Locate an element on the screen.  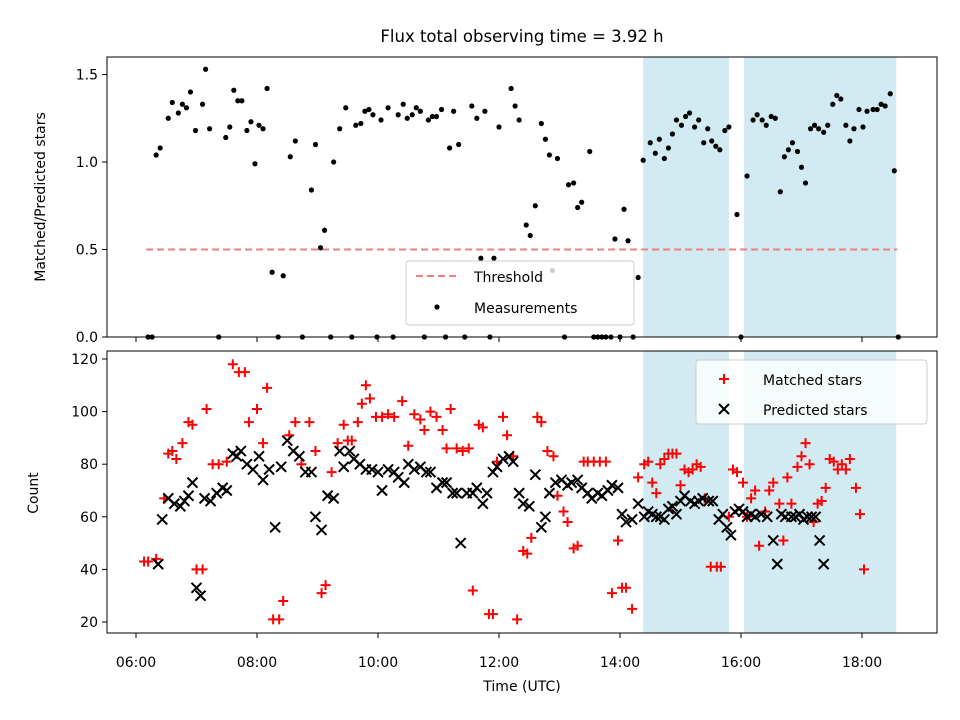
top-x-ticks is located at coordinates (499, 339).